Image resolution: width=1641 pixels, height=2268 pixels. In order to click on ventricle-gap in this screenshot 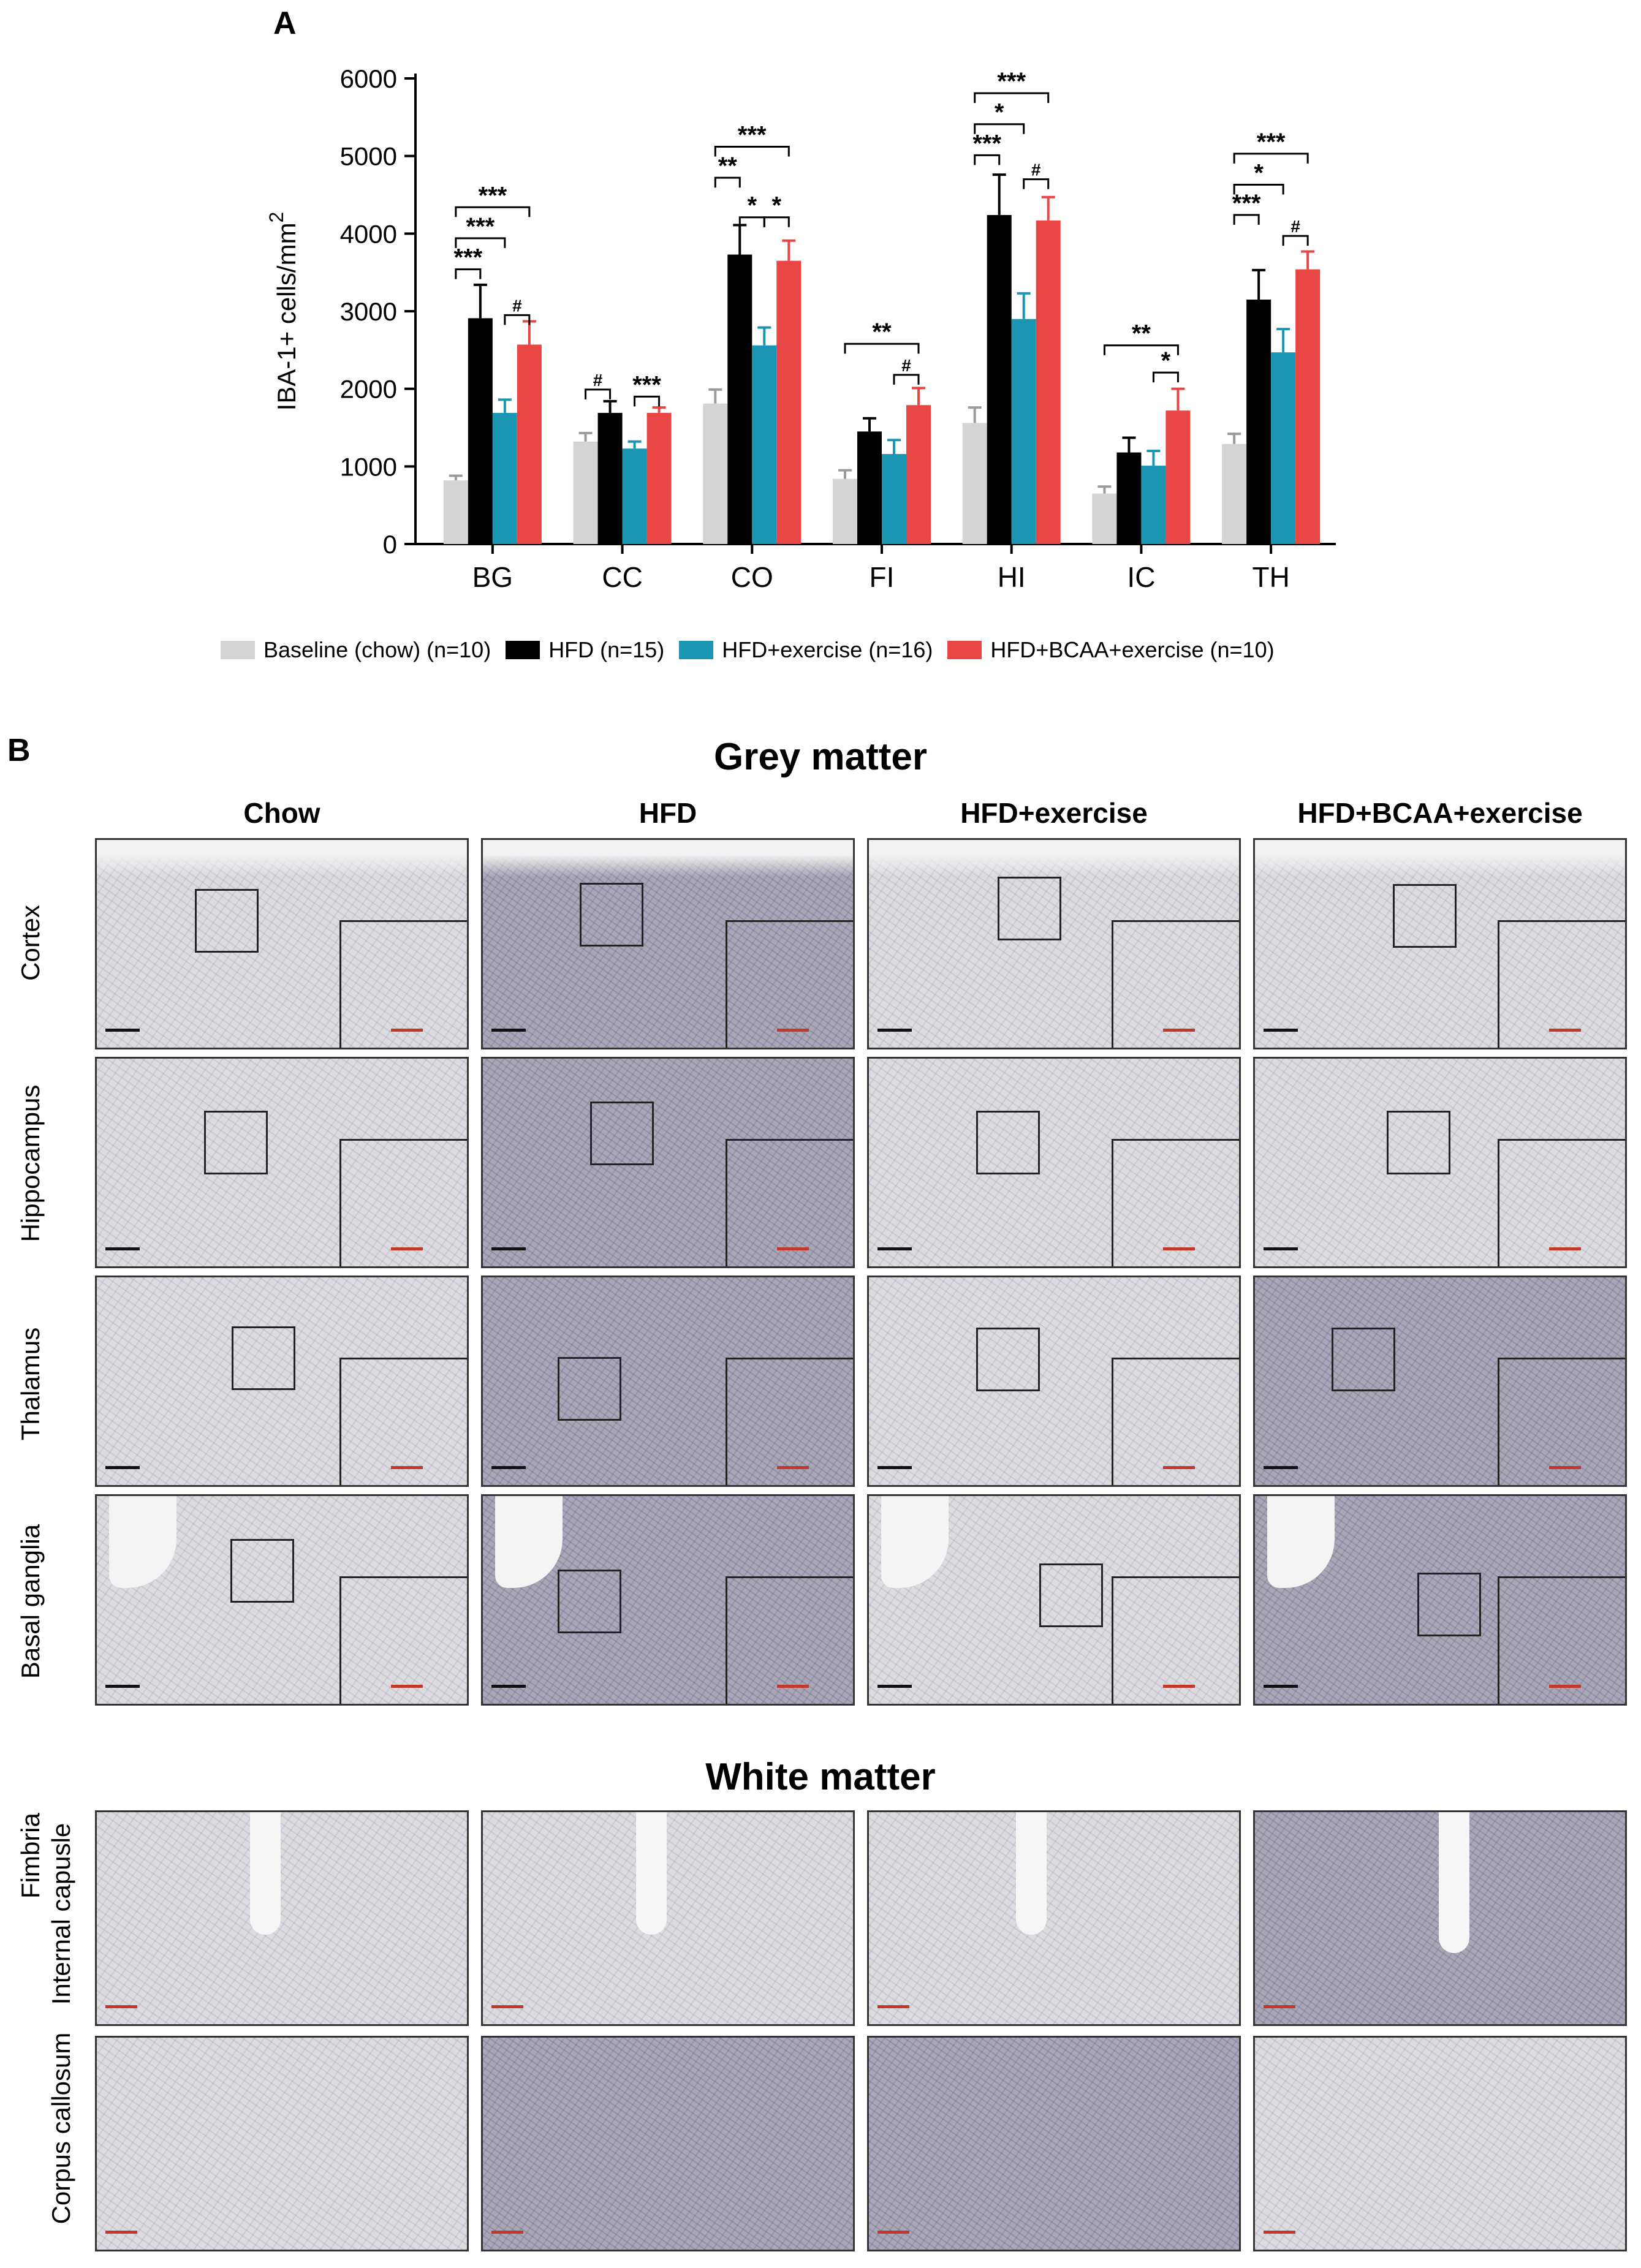, I will do `click(651, 1874)`.